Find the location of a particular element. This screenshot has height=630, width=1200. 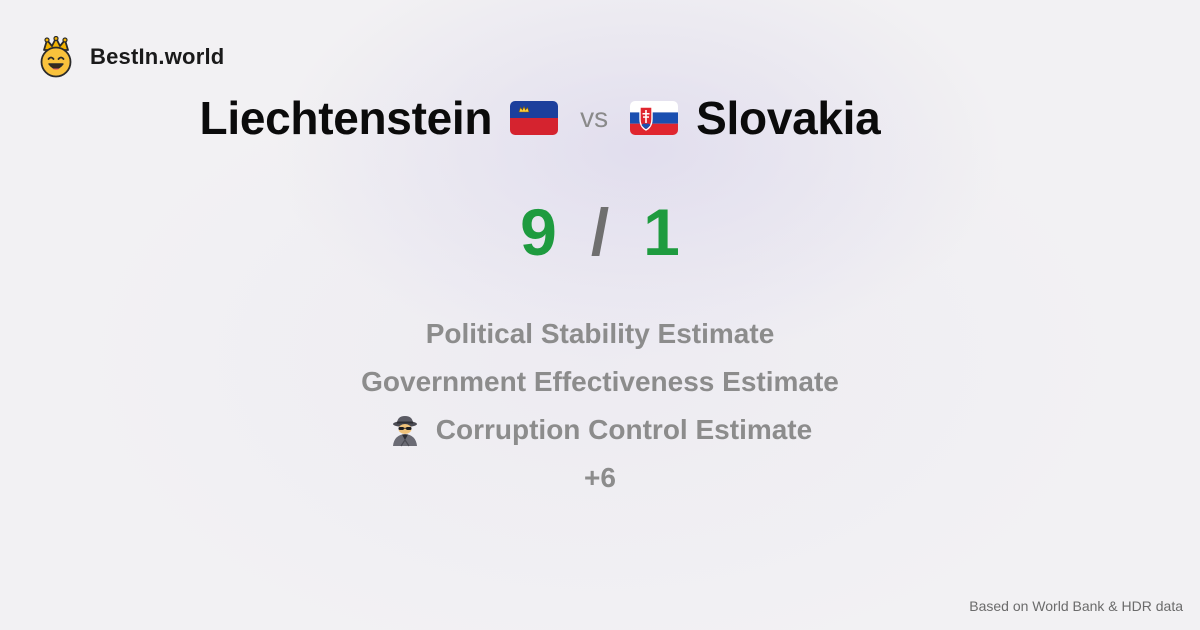

slovakia-flag-icon is located at coordinates (654, 118).